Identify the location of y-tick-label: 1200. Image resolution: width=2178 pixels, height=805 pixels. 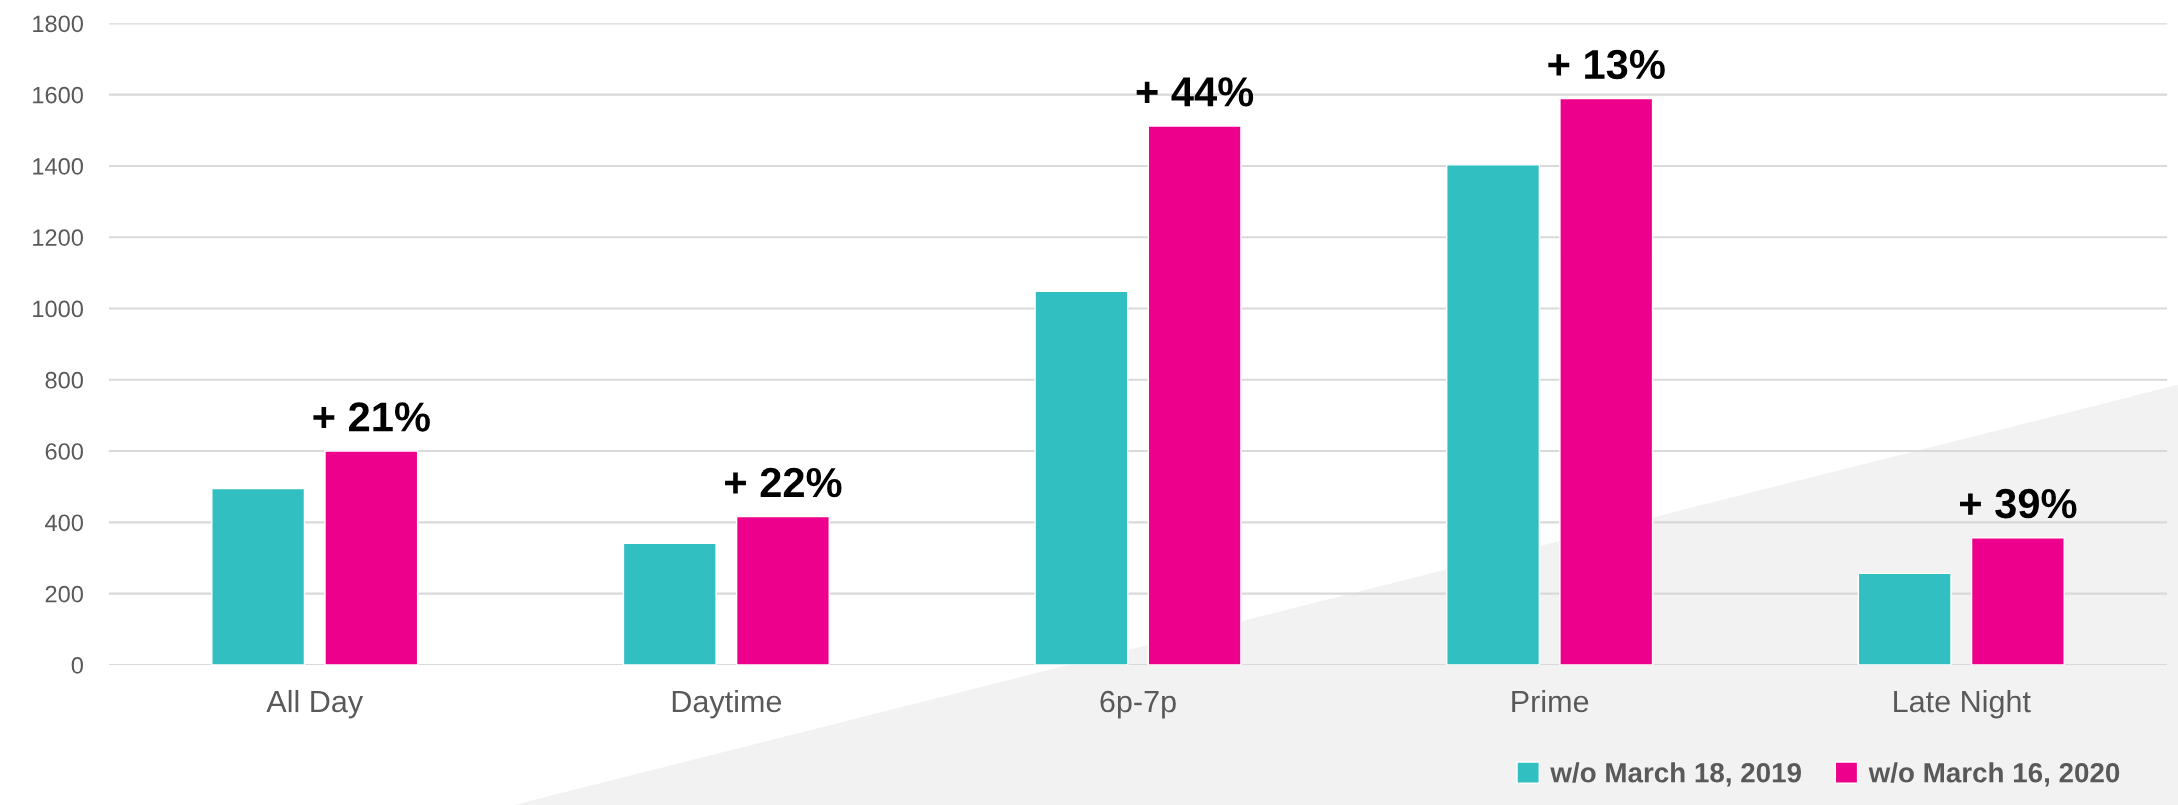
(58, 237).